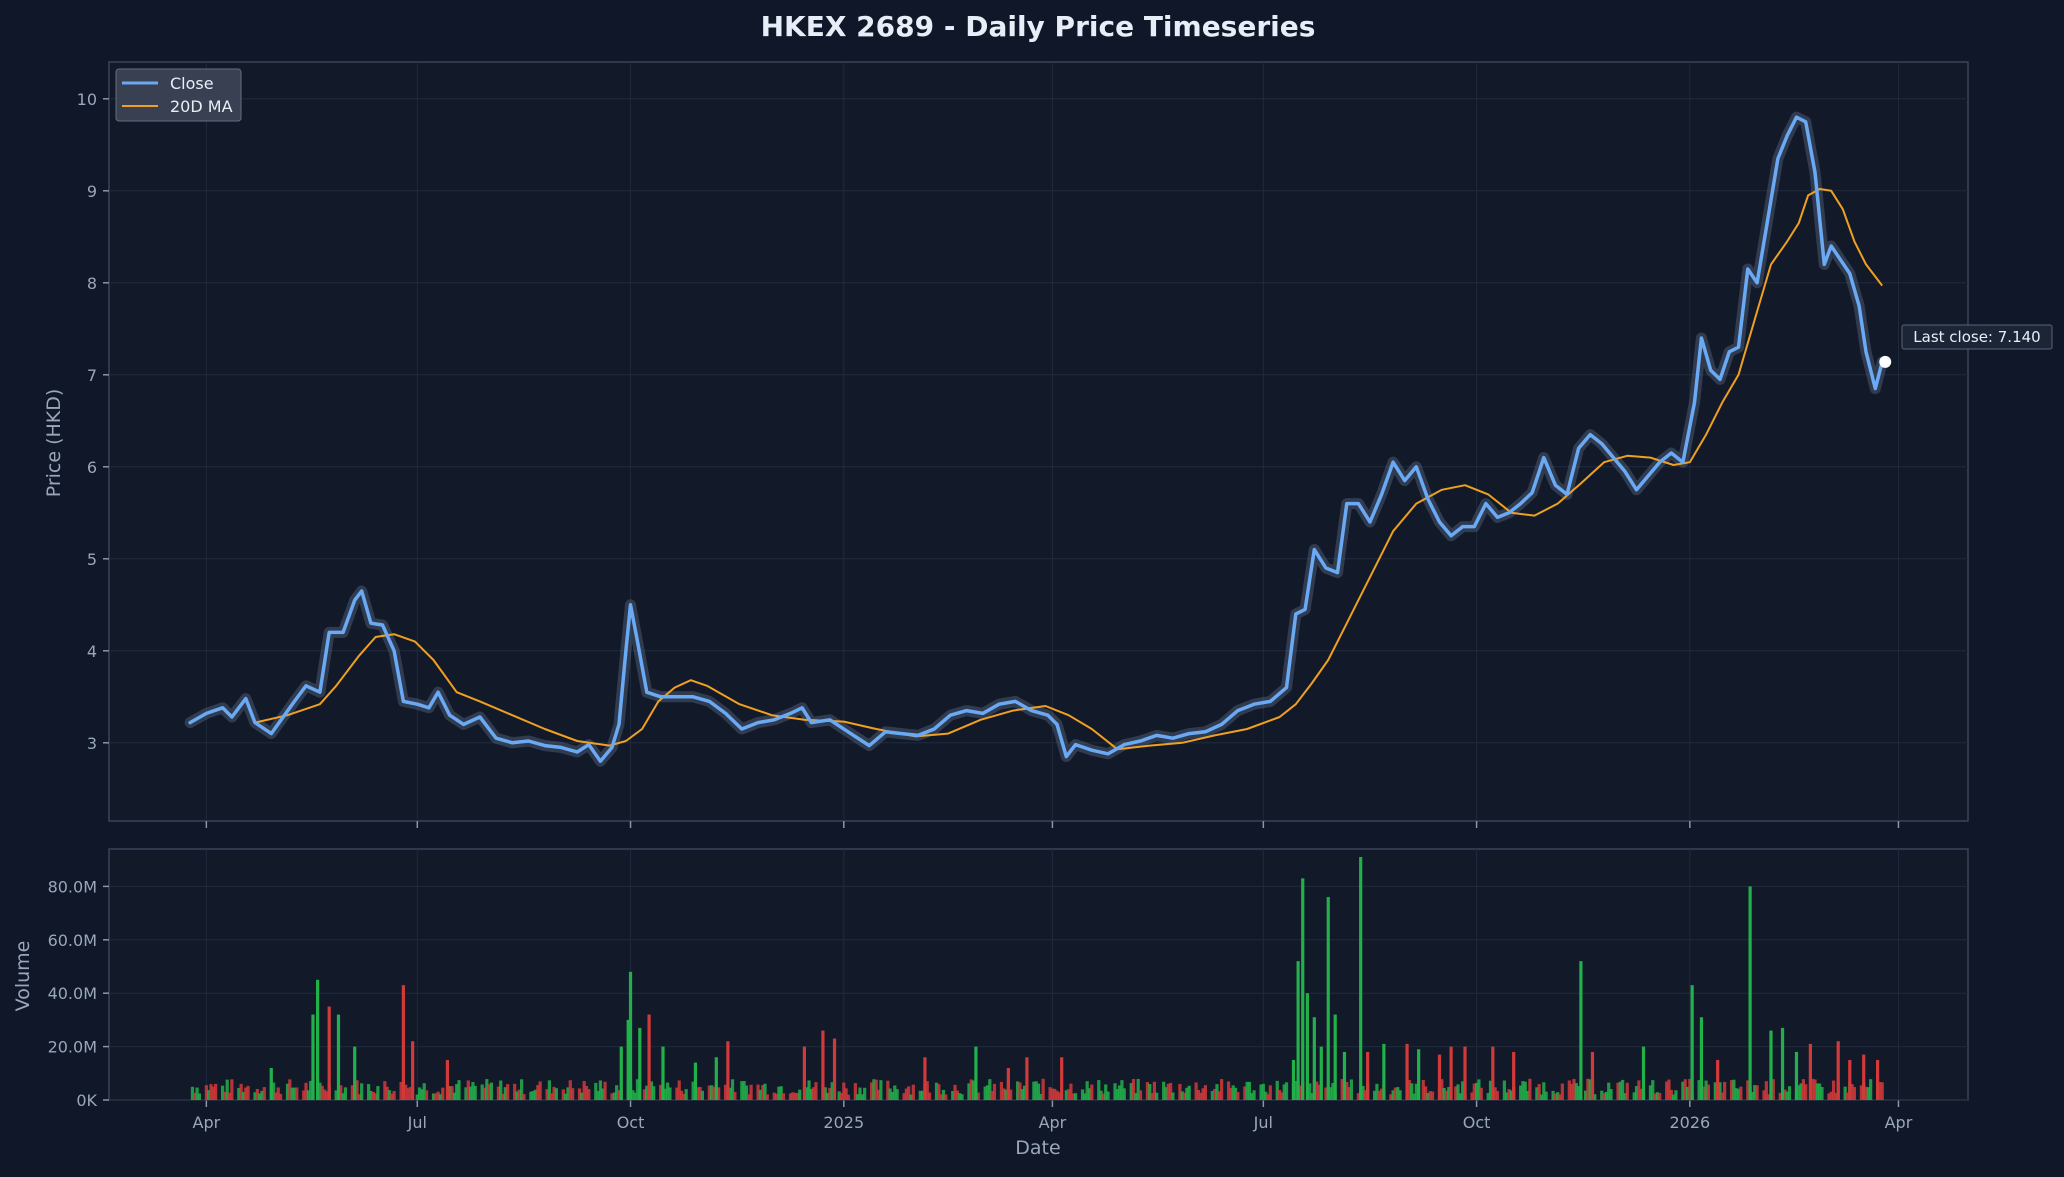  What do you see at coordinates (92, 283) in the screenshot?
I see `price-y-tick-label: 8` at bounding box center [92, 283].